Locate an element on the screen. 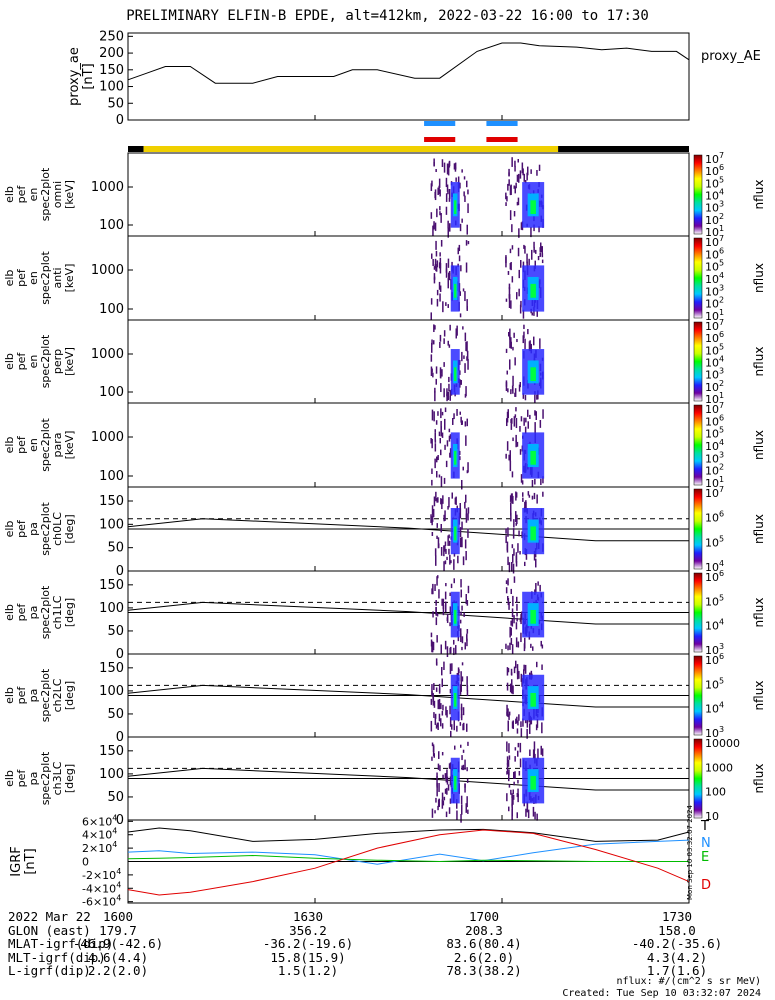 This screenshot has width=775, height=1000. panel-5-losscone-line is located at coordinates (408, 530).